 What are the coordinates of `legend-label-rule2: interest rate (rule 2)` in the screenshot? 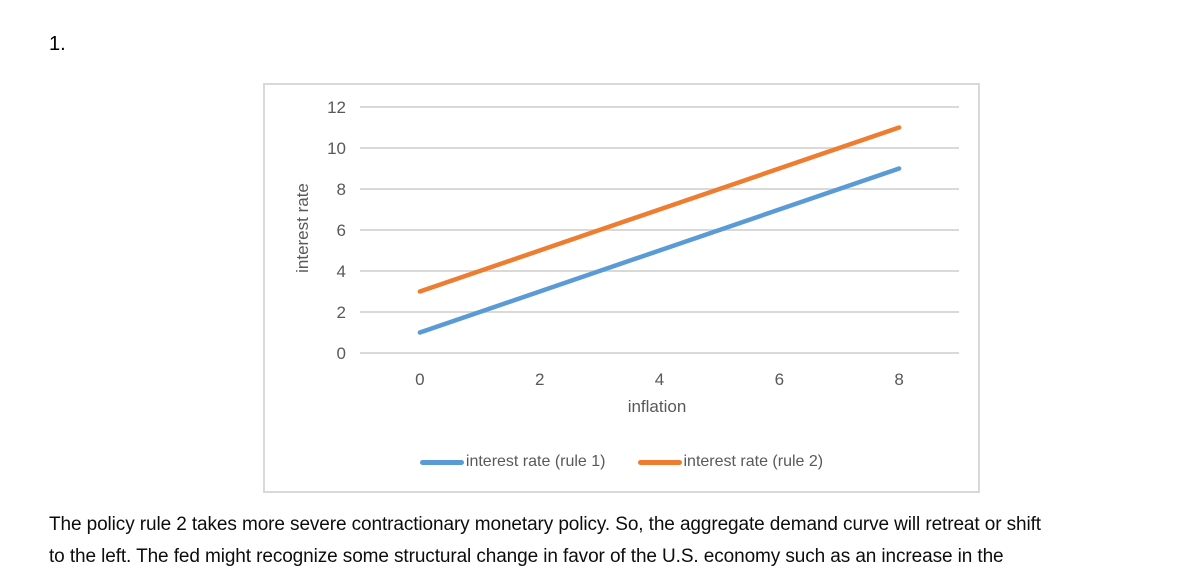 It's located at (753, 461).